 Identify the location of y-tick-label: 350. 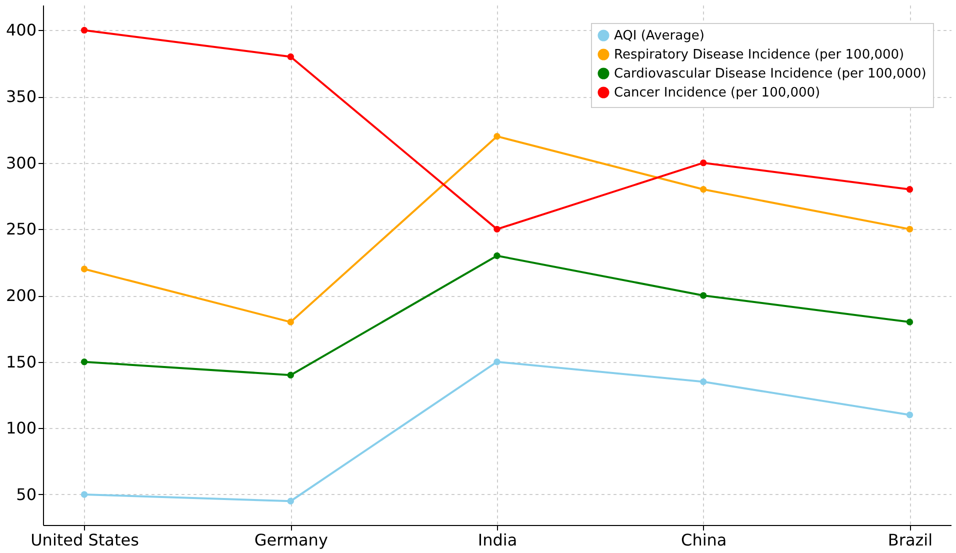
(21, 96).